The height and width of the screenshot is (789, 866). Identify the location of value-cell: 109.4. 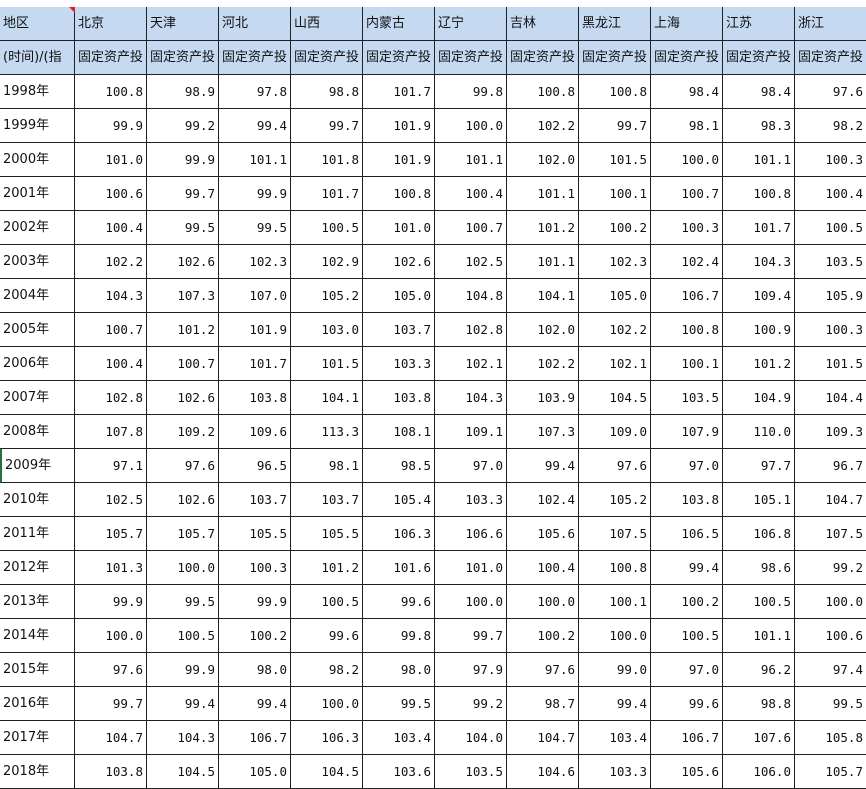
(759, 296).